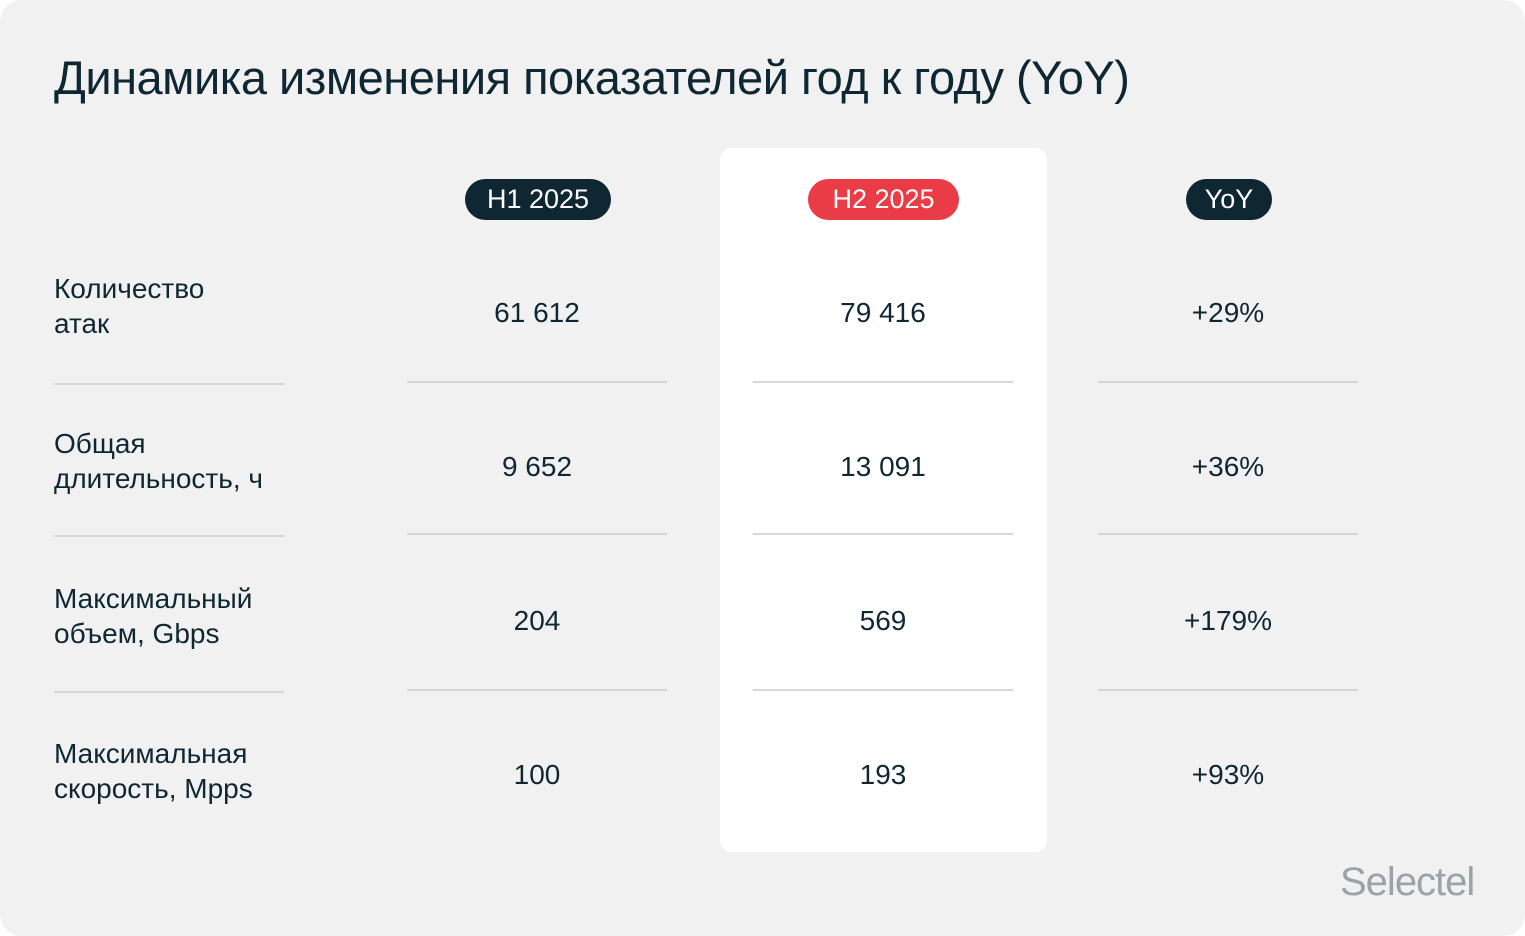  I want to click on selectel-logo: Selectel, so click(1407, 882).